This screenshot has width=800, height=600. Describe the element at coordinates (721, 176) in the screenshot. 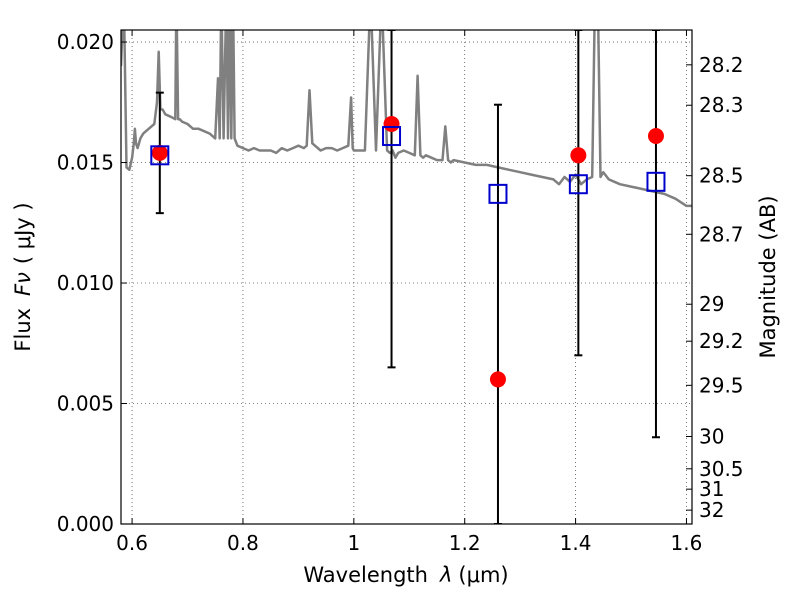

I see `magnitude-tick-label: 28.5` at that location.